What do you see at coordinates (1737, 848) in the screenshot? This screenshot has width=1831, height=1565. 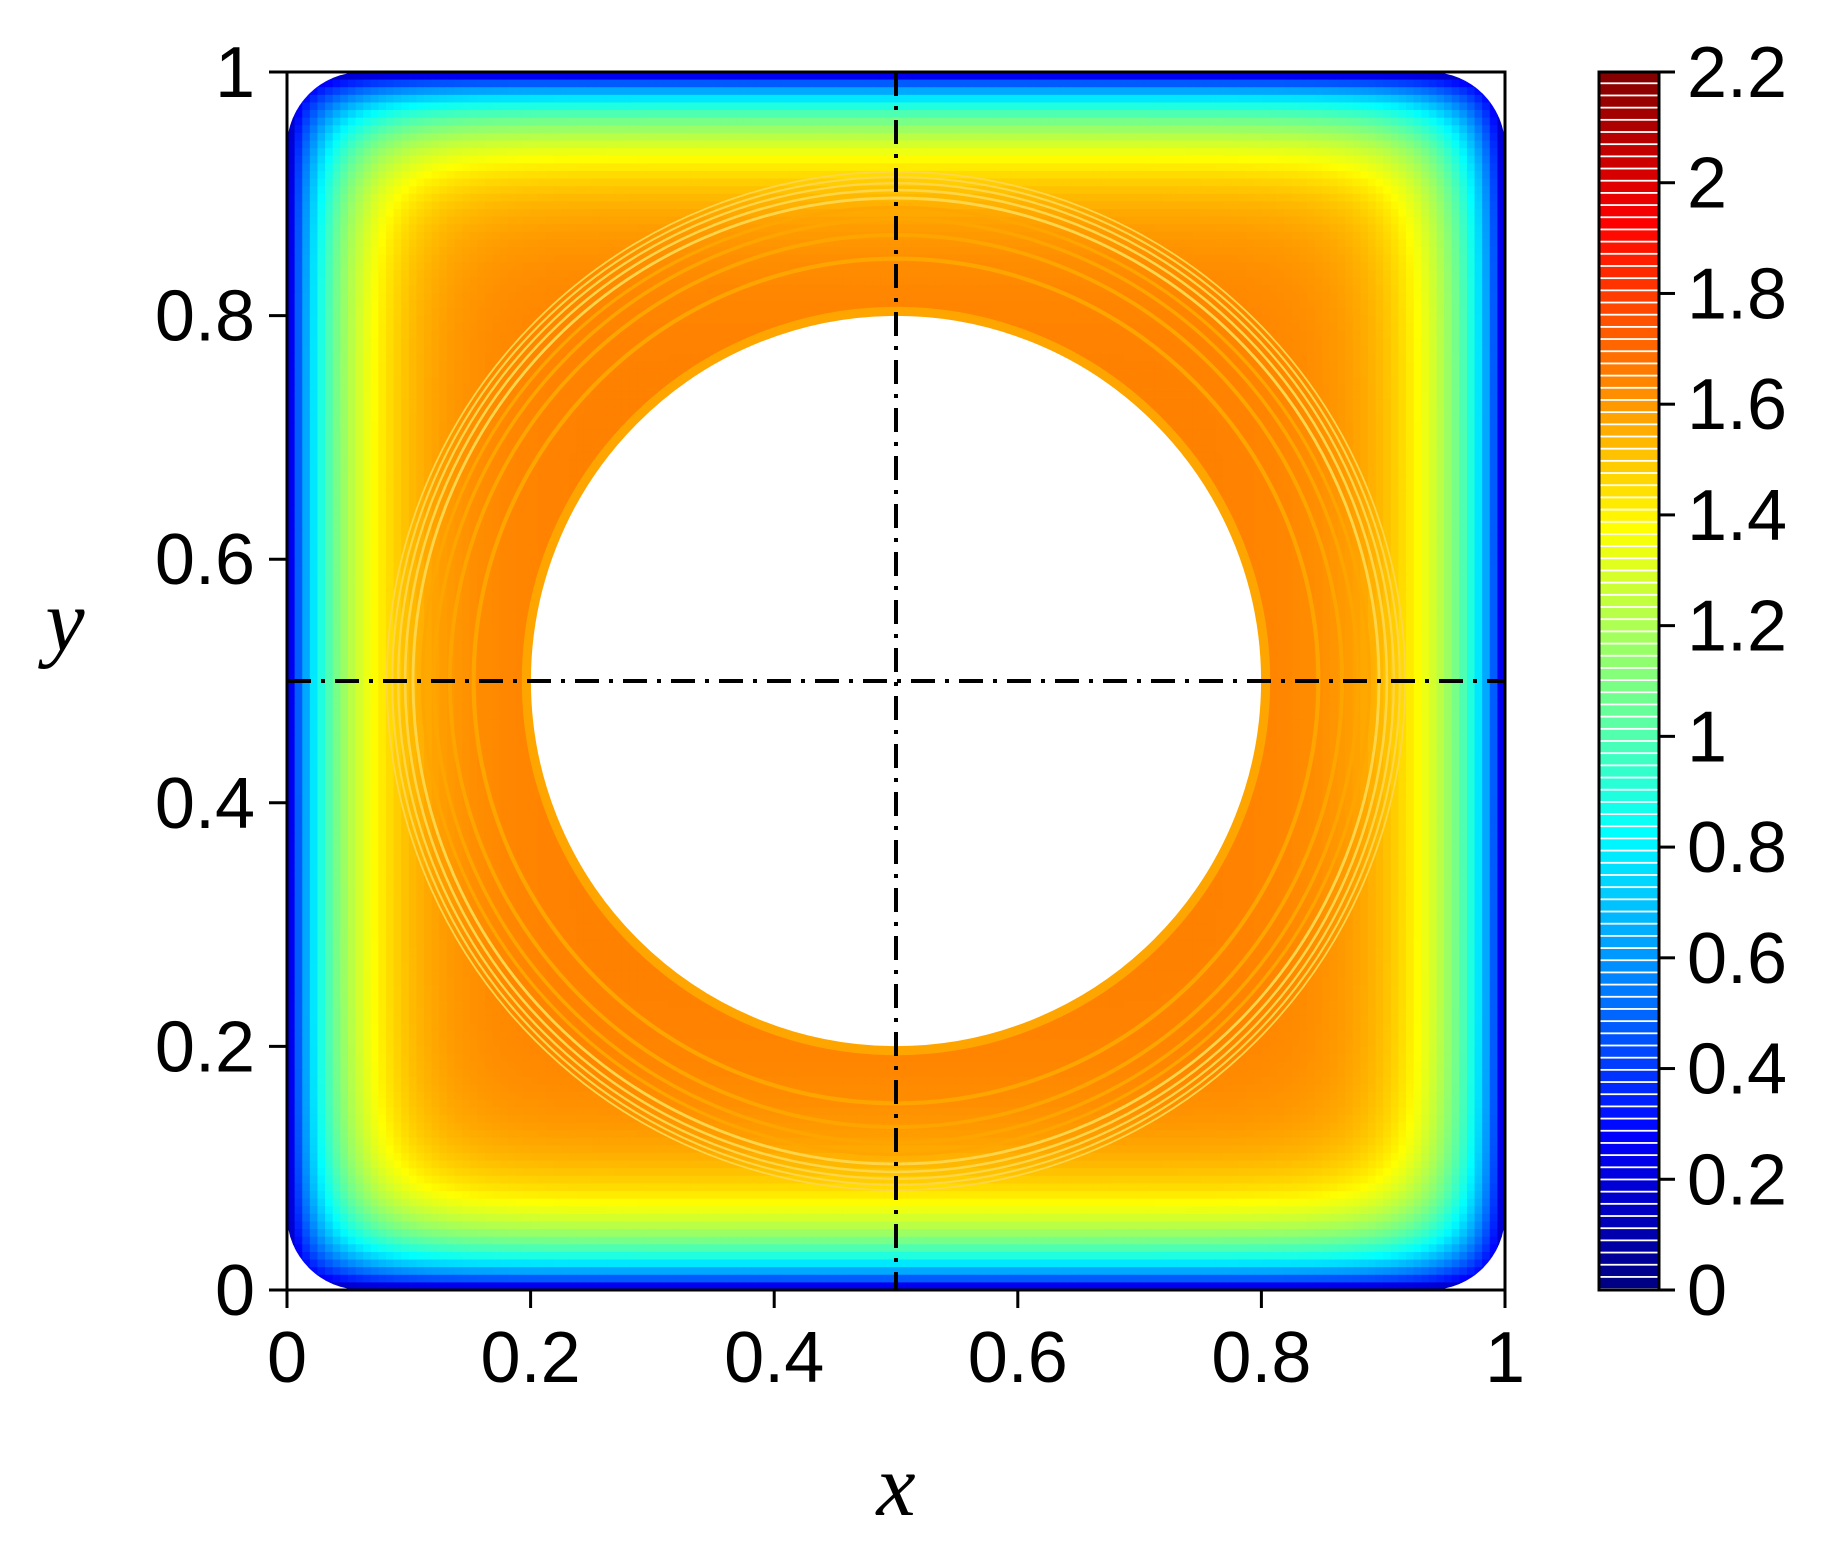 I see `colorbar-tick-label: 0.8` at bounding box center [1737, 848].